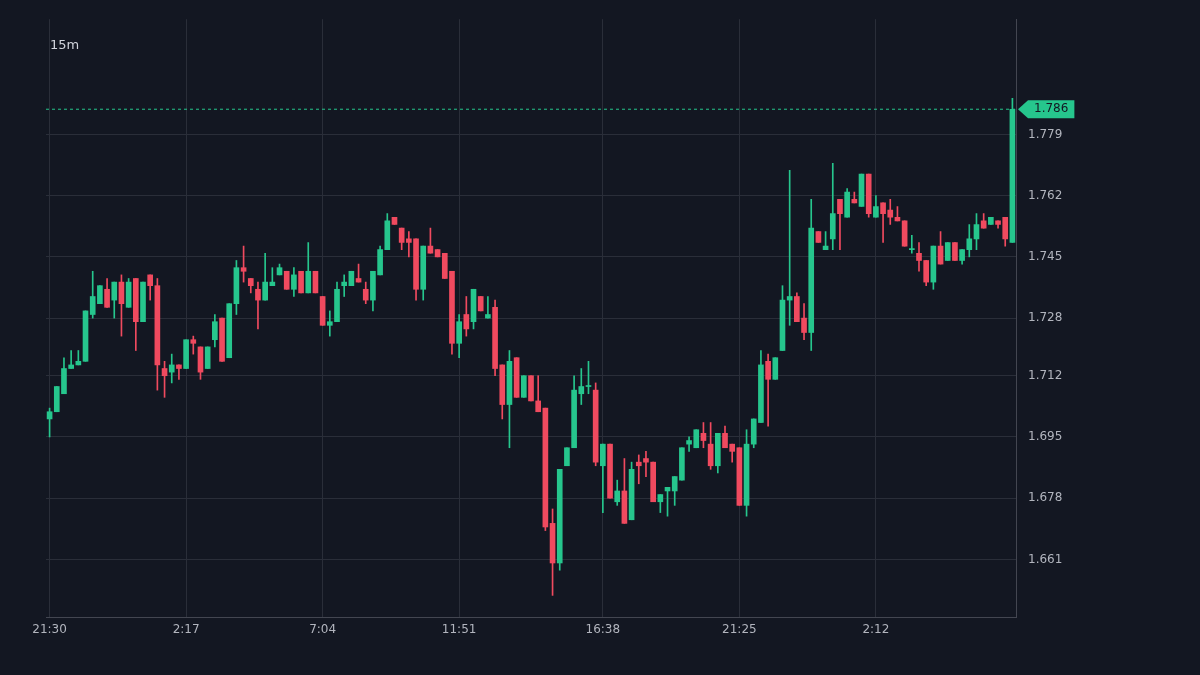 Image resolution: width=1200 pixels, height=675 pixels. What do you see at coordinates (739, 629) in the screenshot?
I see `x-tick-label: 21:25` at bounding box center [739, 629].